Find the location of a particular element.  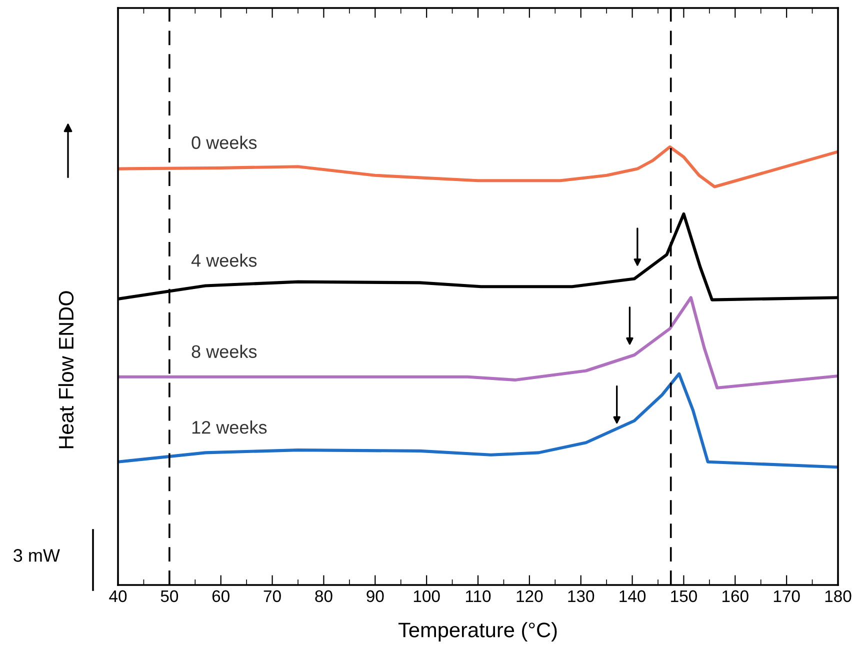

x-tick-label: 150 is located at coordinates (684, 596).